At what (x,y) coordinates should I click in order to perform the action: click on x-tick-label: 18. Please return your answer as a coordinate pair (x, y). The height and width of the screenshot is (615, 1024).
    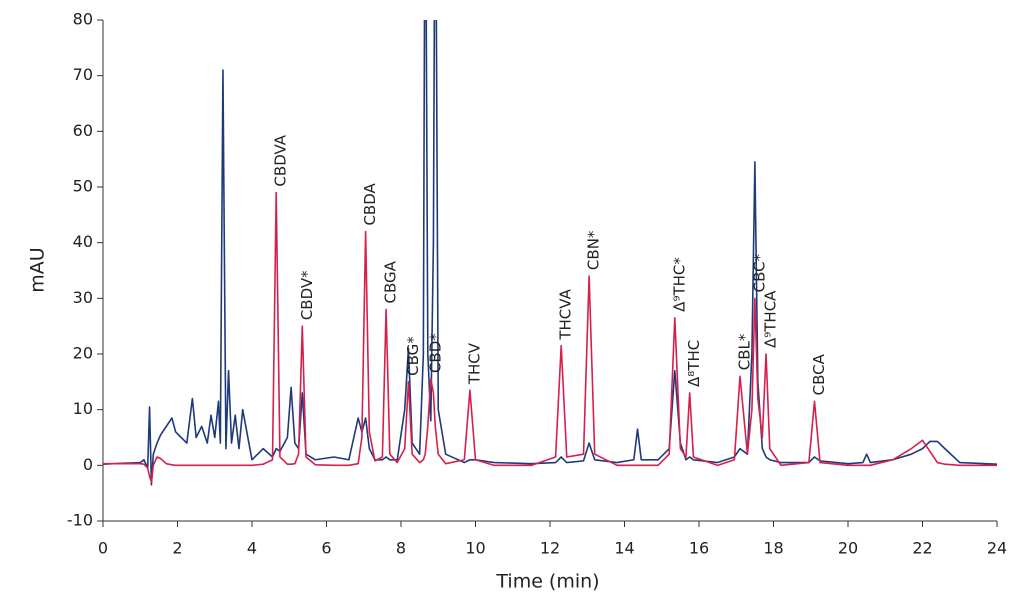
    Looking at the image, I should click on (773, 548).